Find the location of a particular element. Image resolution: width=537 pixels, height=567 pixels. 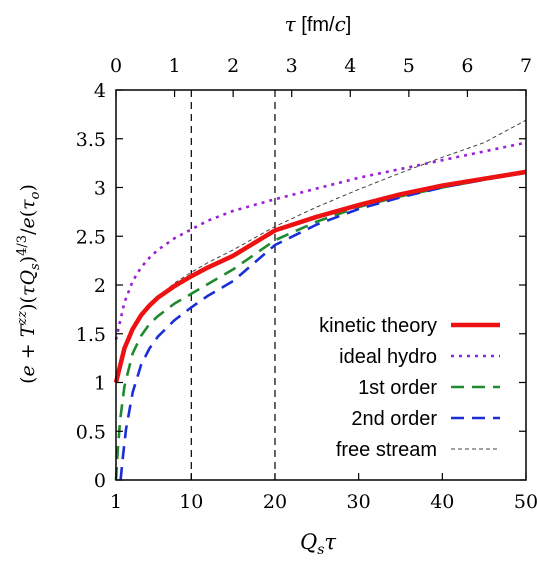

legend-label: free stream is located at coordinates (386, 450).